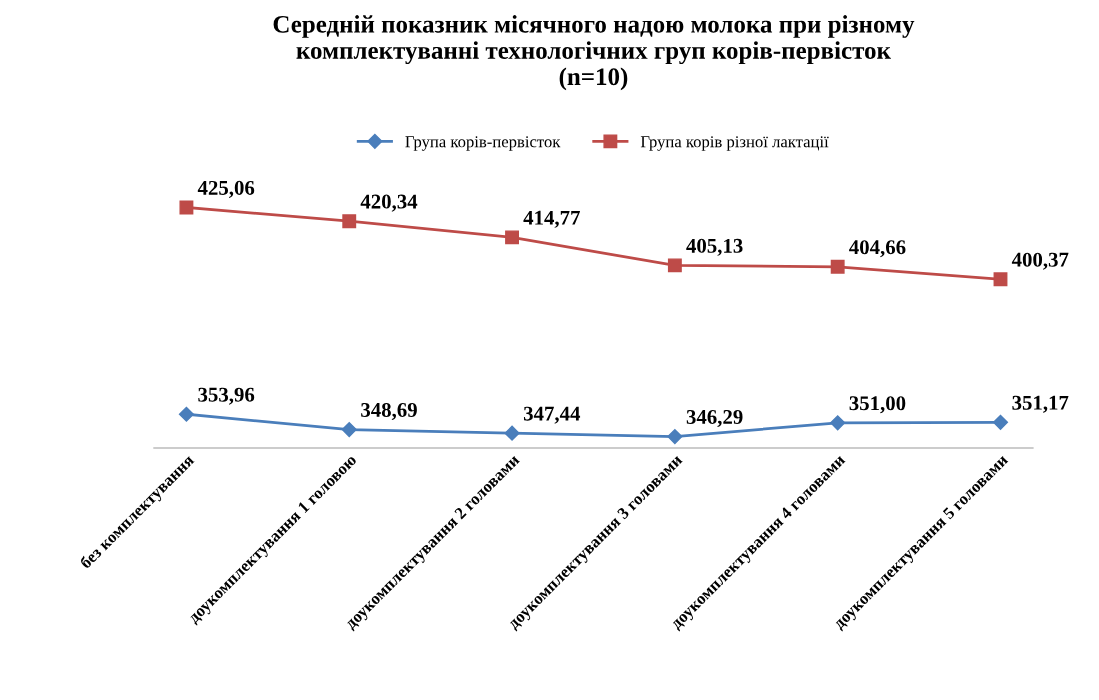 The width and height of the screenshot is (1099, 700). Describe the element at coordinates (226, 396) in the screenshot. I see `data-label: 353,96` at that location.